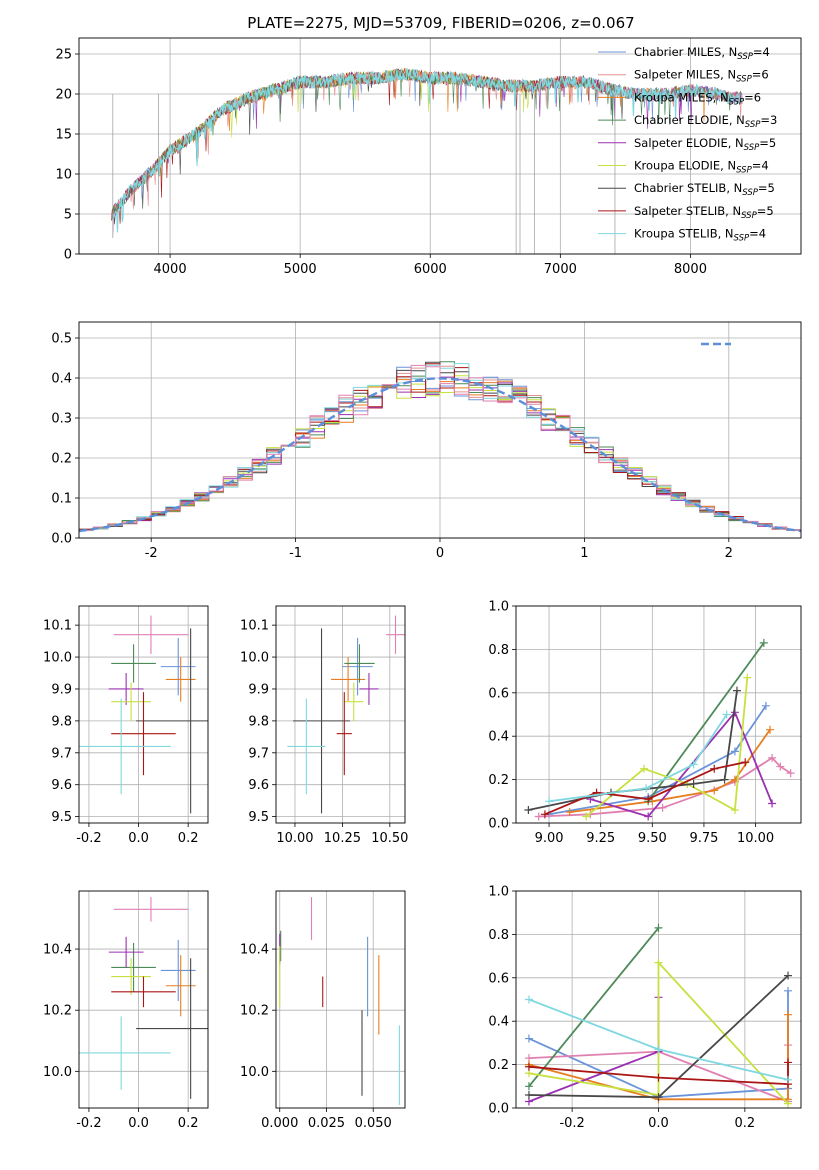 The height and width of the screenshot is (1170, 819). Describe the element at coordinates (68, 215) in the screenshot. I see `y-tick-label: 5` at that location.